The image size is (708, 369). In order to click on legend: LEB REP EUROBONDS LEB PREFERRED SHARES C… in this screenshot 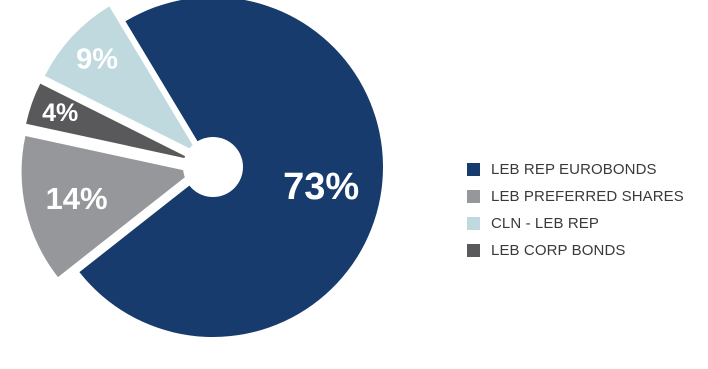, I will do `click(575, 210)`.